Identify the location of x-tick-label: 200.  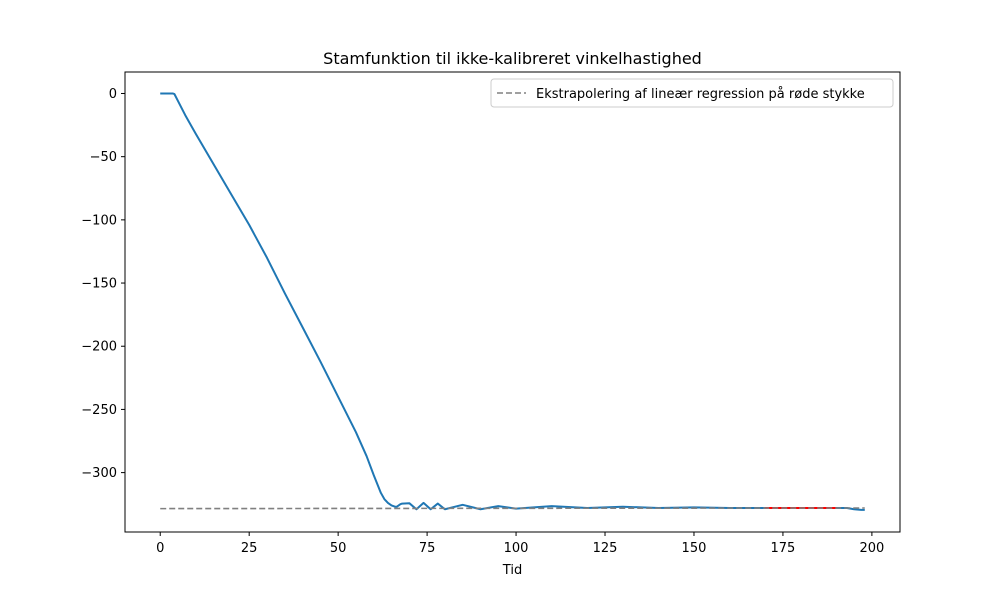
(871, 548).